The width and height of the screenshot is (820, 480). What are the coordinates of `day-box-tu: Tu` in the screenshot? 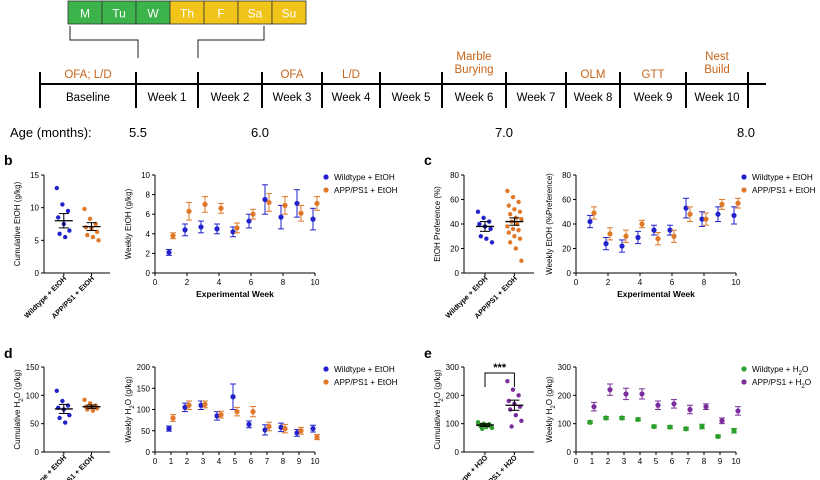 It's located at (119, 12).